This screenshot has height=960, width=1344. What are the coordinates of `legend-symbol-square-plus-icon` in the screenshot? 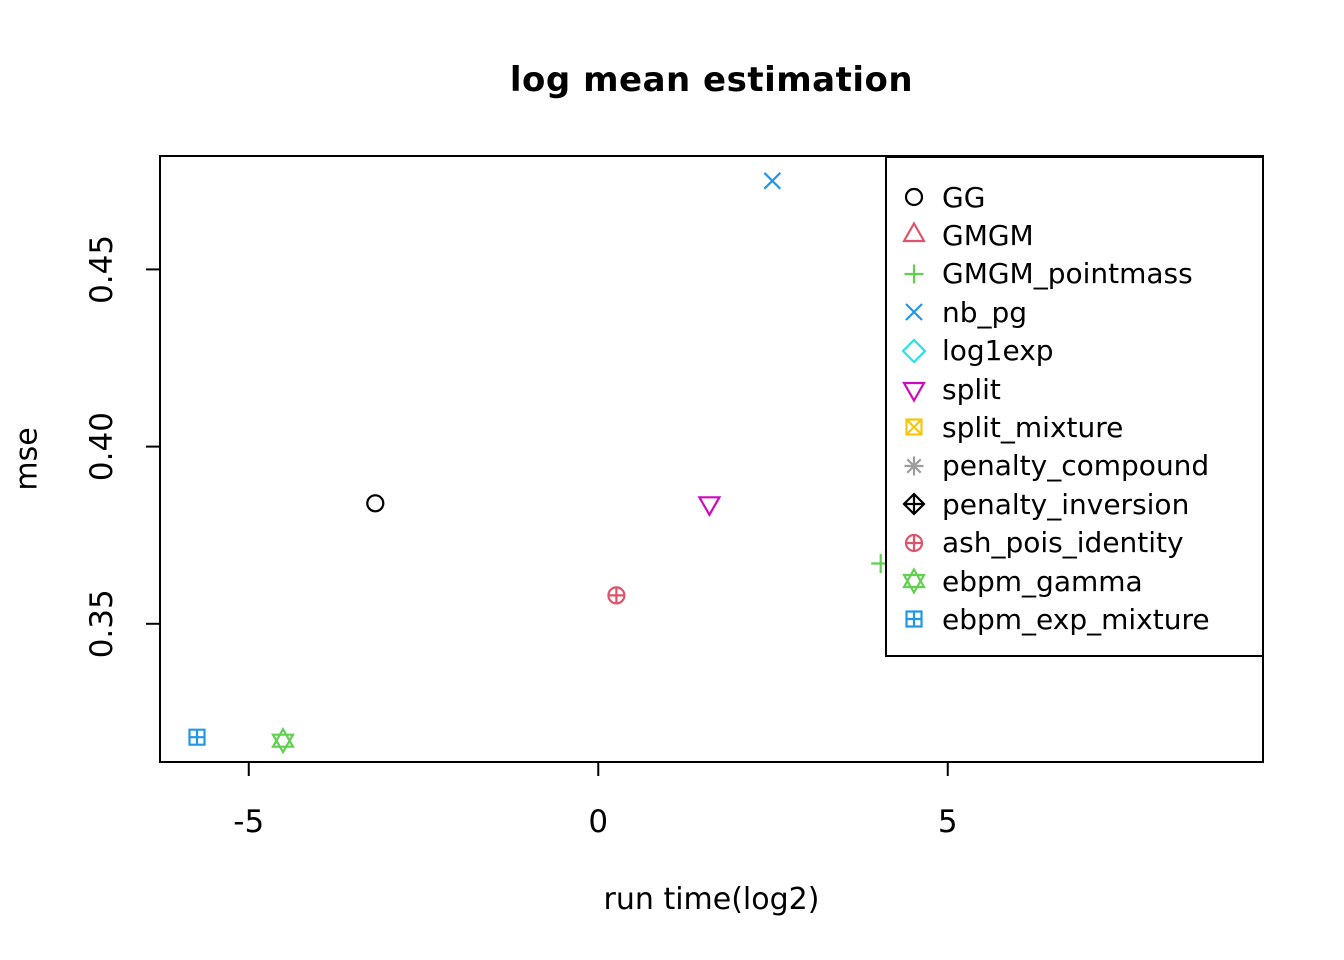 It's located at (914, 619).